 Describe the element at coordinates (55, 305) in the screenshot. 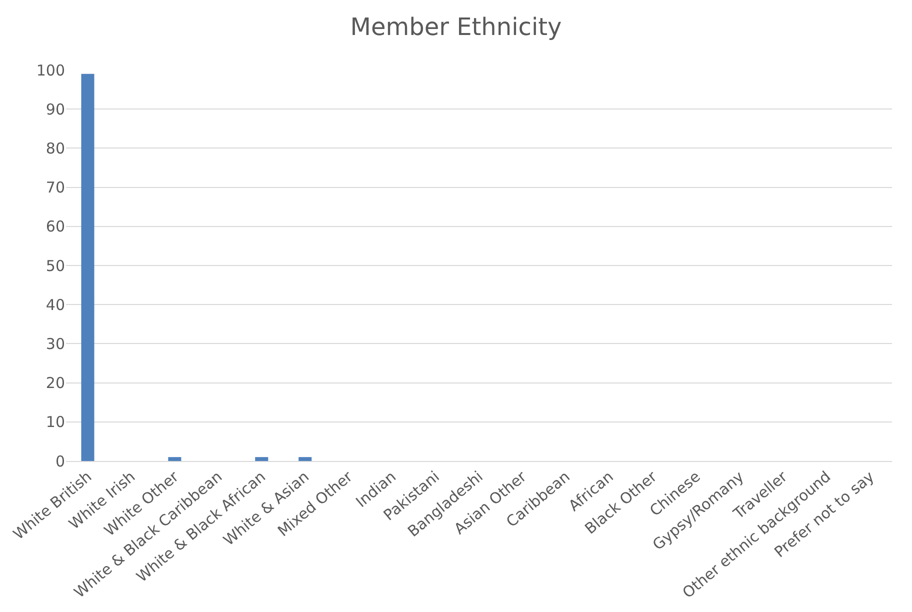

I see `y-tick-label: 40` at that location.